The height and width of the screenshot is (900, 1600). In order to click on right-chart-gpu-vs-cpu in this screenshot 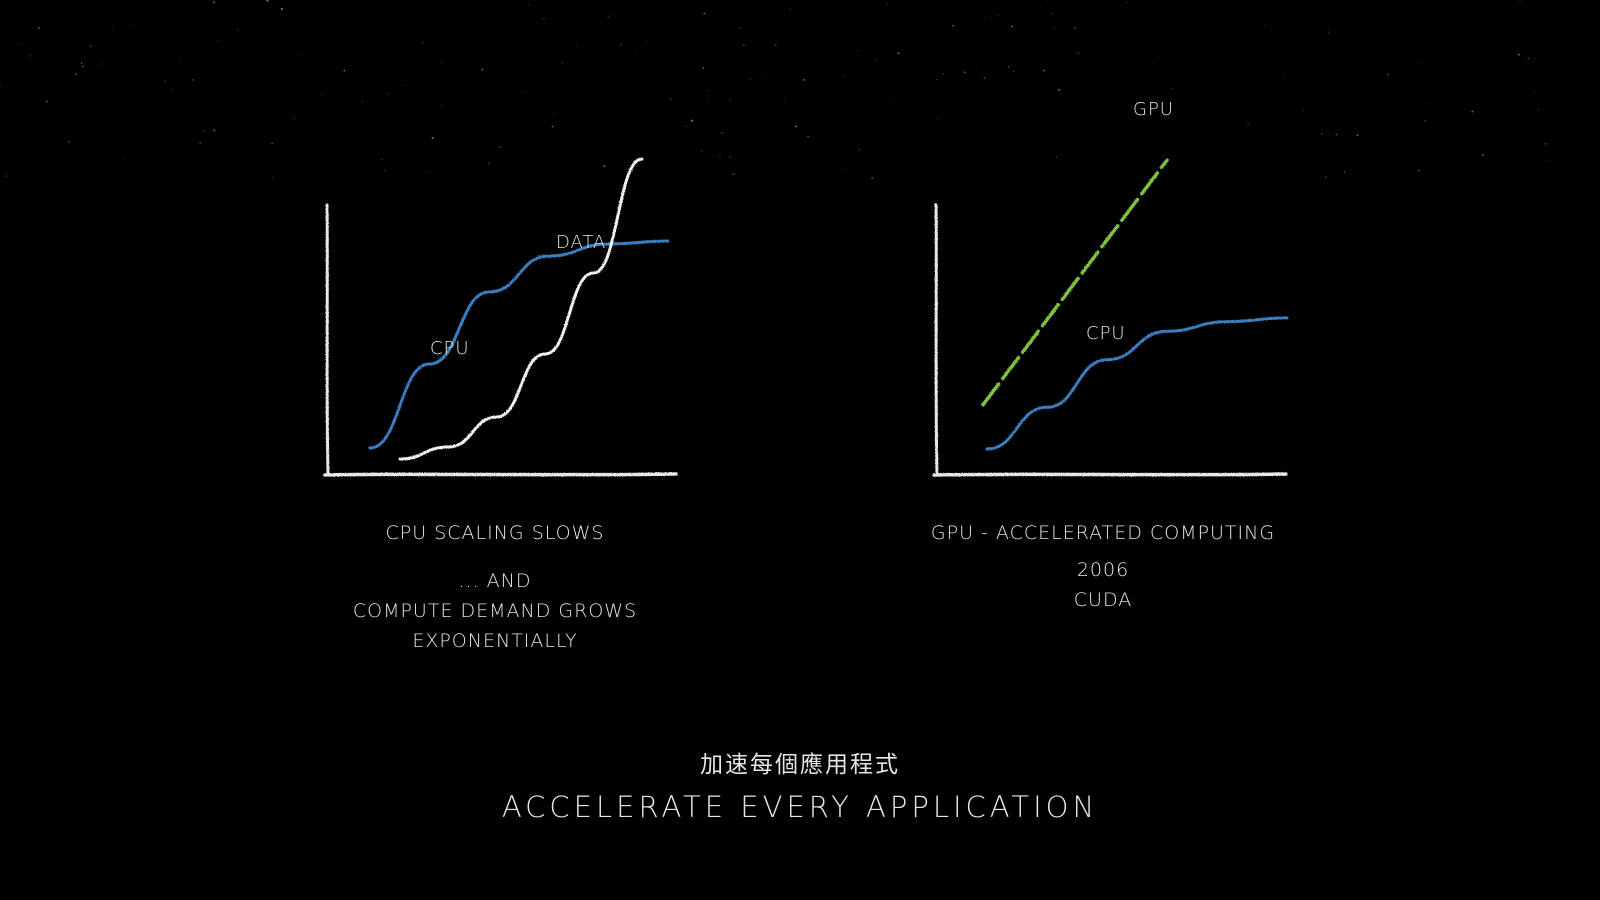, I will do `click(1110, 317)`.